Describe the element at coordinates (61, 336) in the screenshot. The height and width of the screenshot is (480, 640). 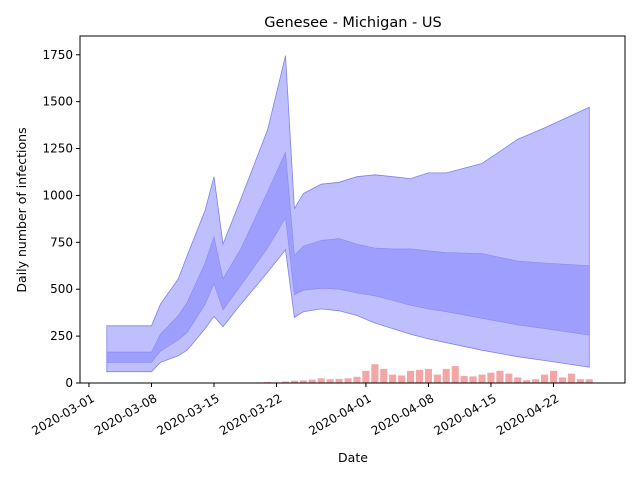
I see `y-tick-label: 250` at that location.